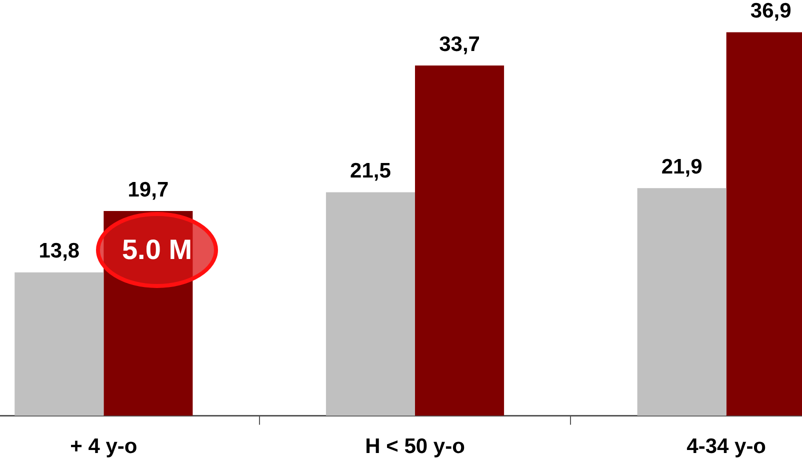  Describe the element at coordinates (415, 446) in the screenshot. I see `x-tick-label: H < 50 y-o` at that location.